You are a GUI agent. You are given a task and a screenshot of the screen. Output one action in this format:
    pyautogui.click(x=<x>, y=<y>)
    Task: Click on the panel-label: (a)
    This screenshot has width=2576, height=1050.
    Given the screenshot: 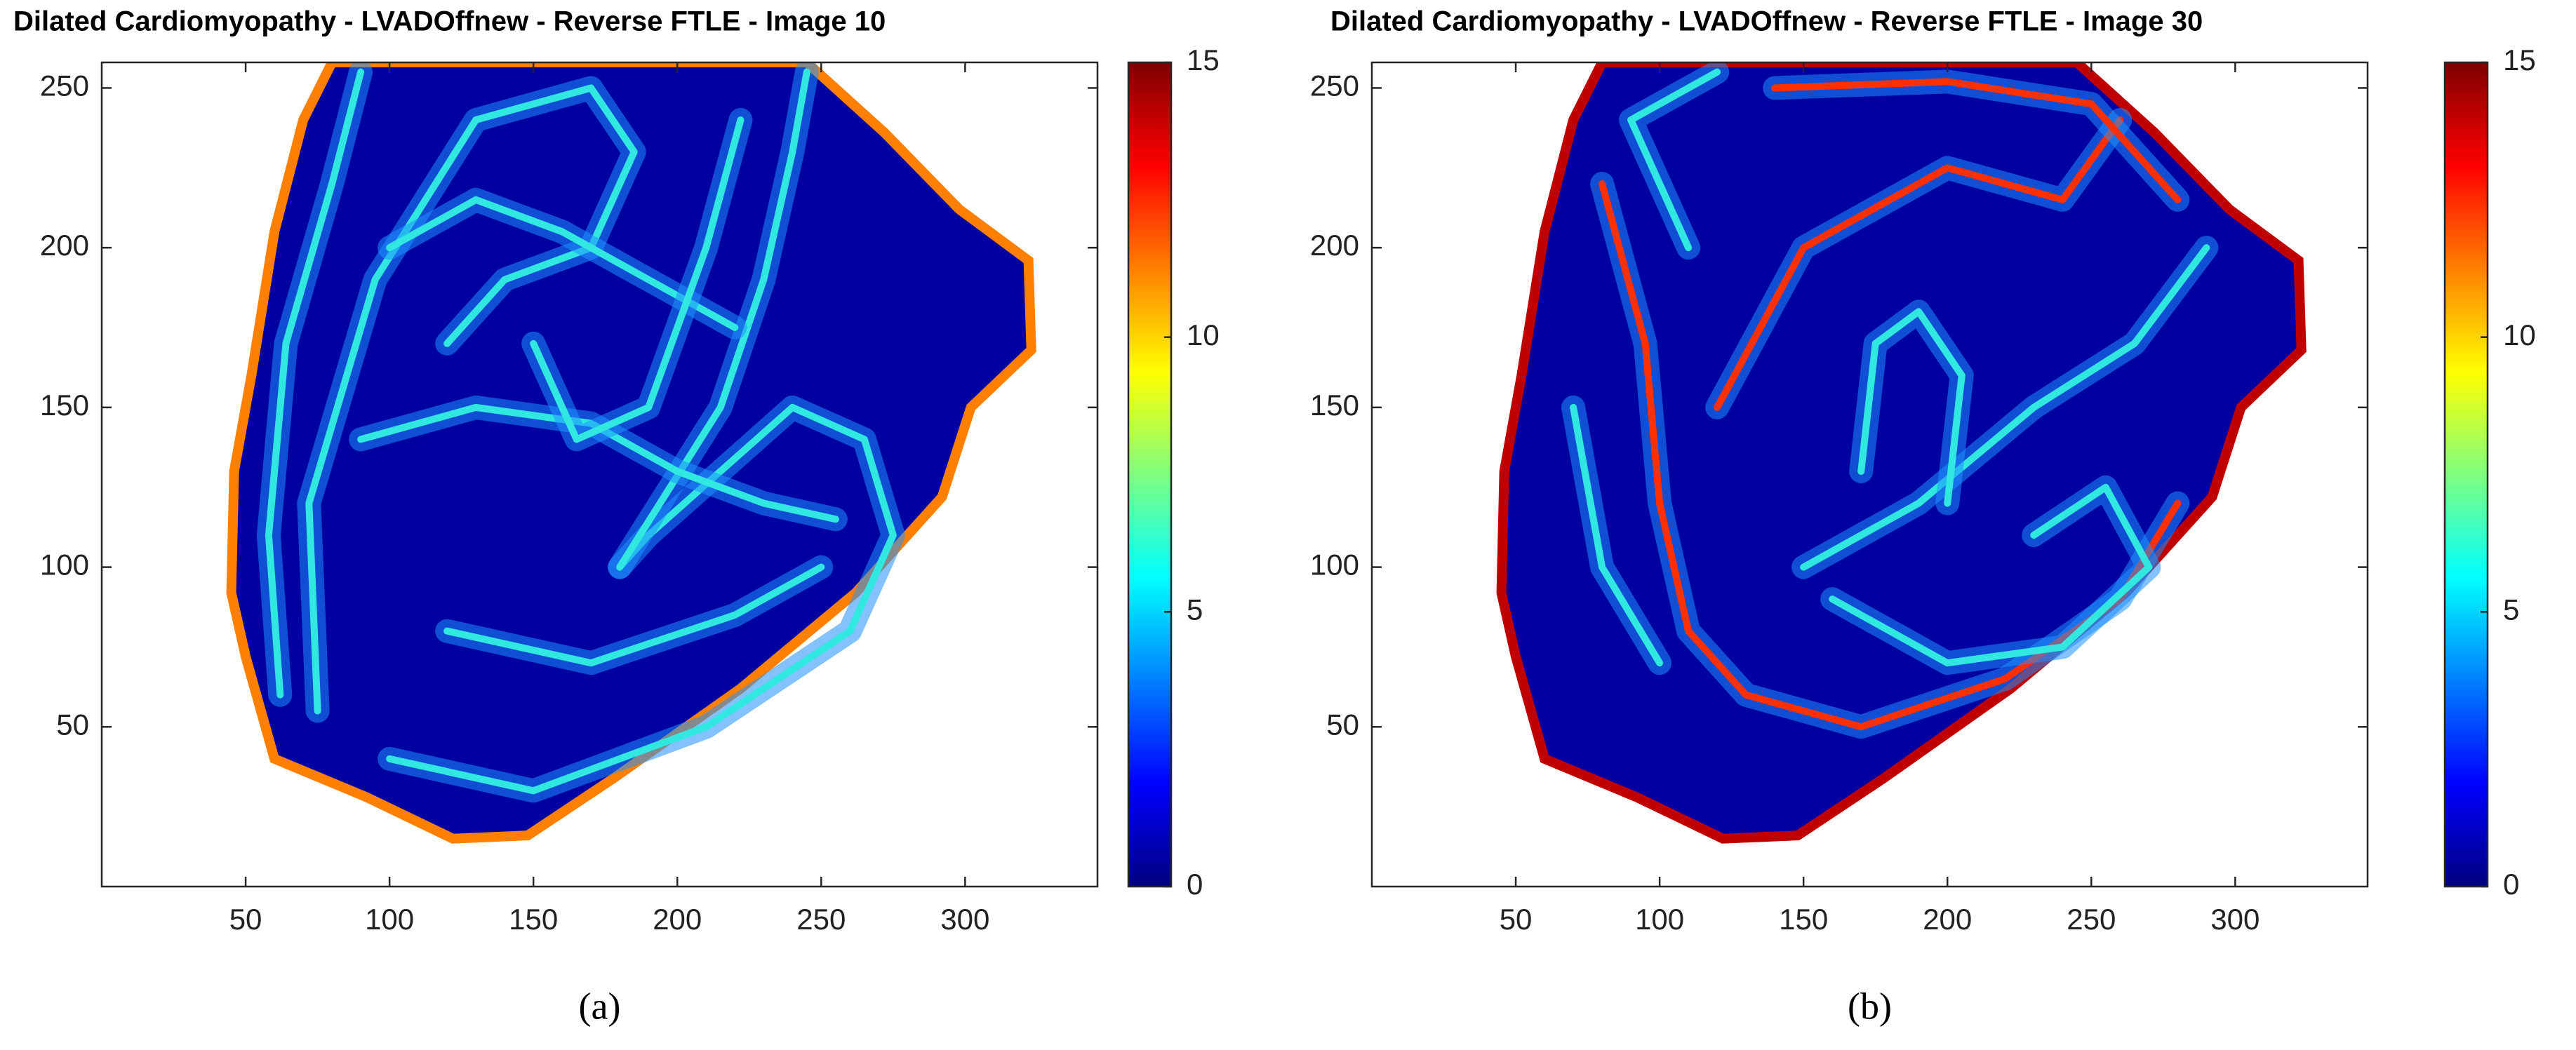 What is the action you would take?
    pyautogui.click(x=600, y=1006)
    